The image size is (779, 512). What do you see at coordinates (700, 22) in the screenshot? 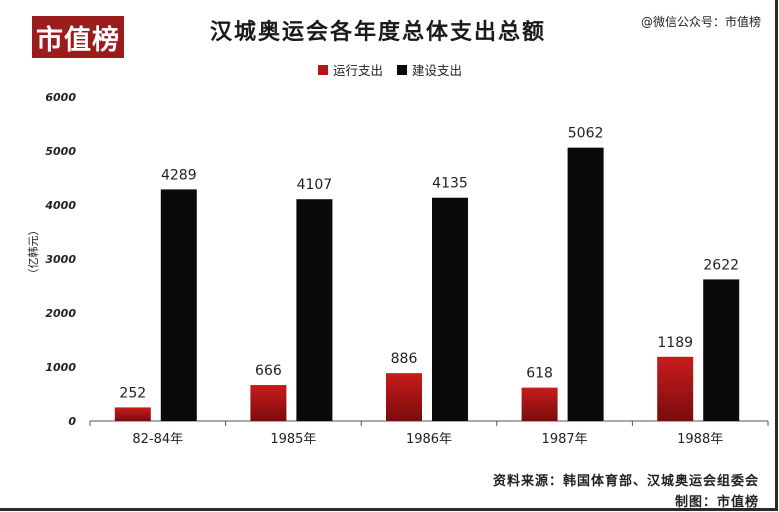
I see `wechat-account: @微信公众号：市值榜` at bounding box center [700, 22].